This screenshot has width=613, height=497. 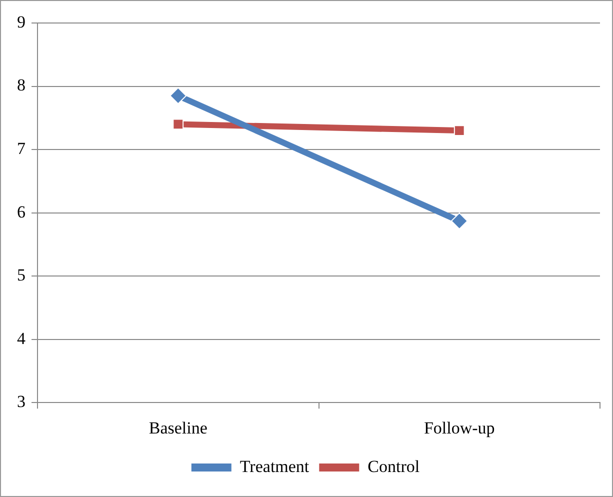 What do you see at coordinates (21, 85) in the screenshot?
I see `y-tick-label: 8` at bounding box center [21, 85].